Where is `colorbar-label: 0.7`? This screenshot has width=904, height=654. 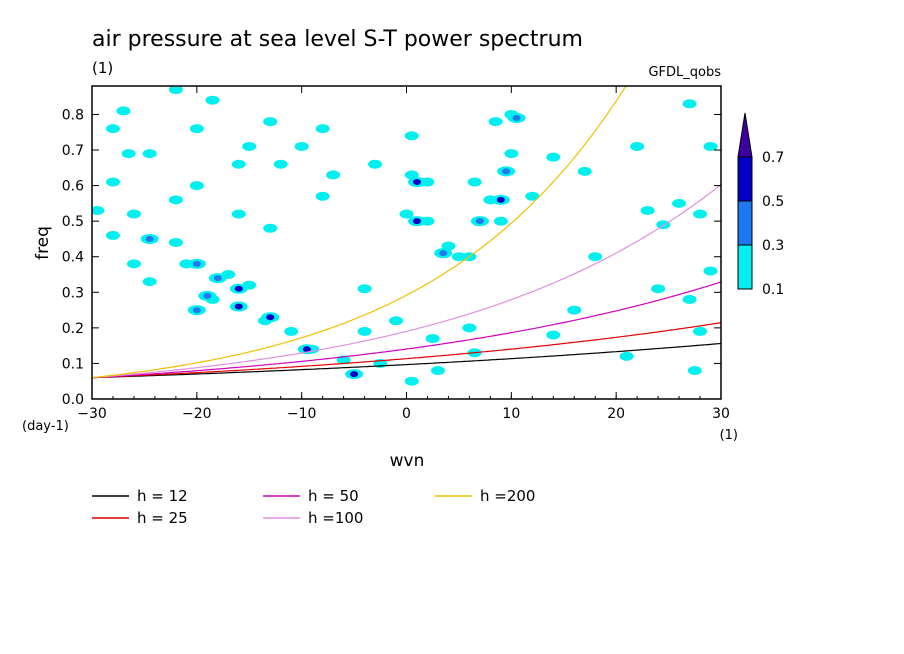
colorbar-label: 0.7 is located at coordinates (773, 158).